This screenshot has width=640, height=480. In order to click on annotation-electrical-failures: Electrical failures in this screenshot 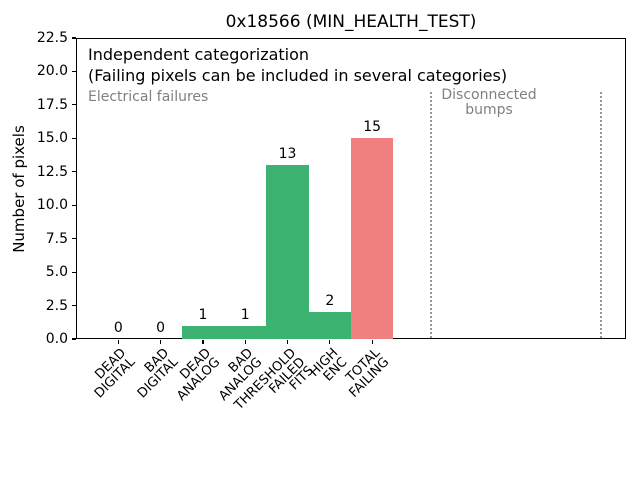, I will do `click(148, 97)`.